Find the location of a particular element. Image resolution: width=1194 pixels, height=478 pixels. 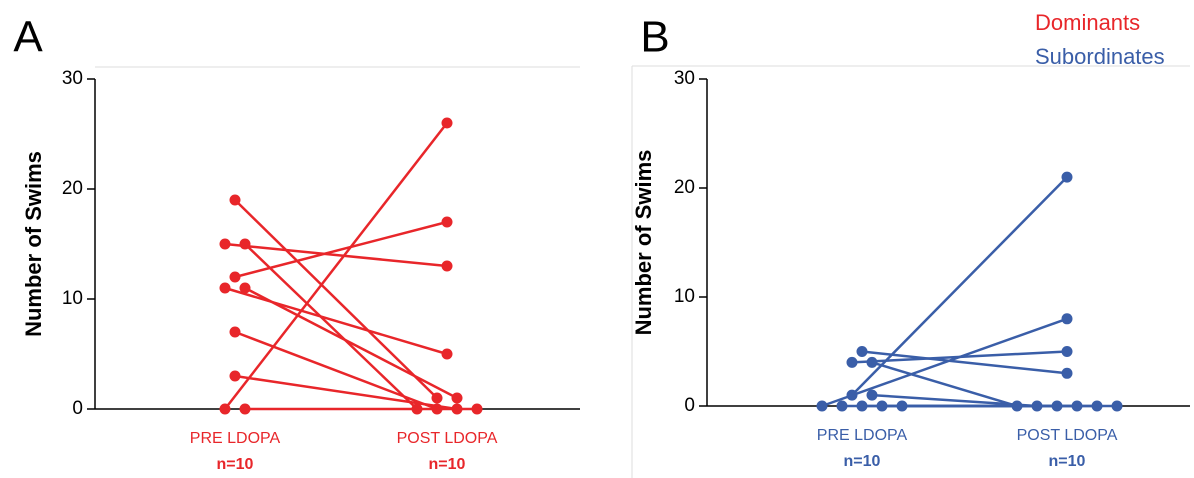

panel-label: A is located at coordinates (28, 37).